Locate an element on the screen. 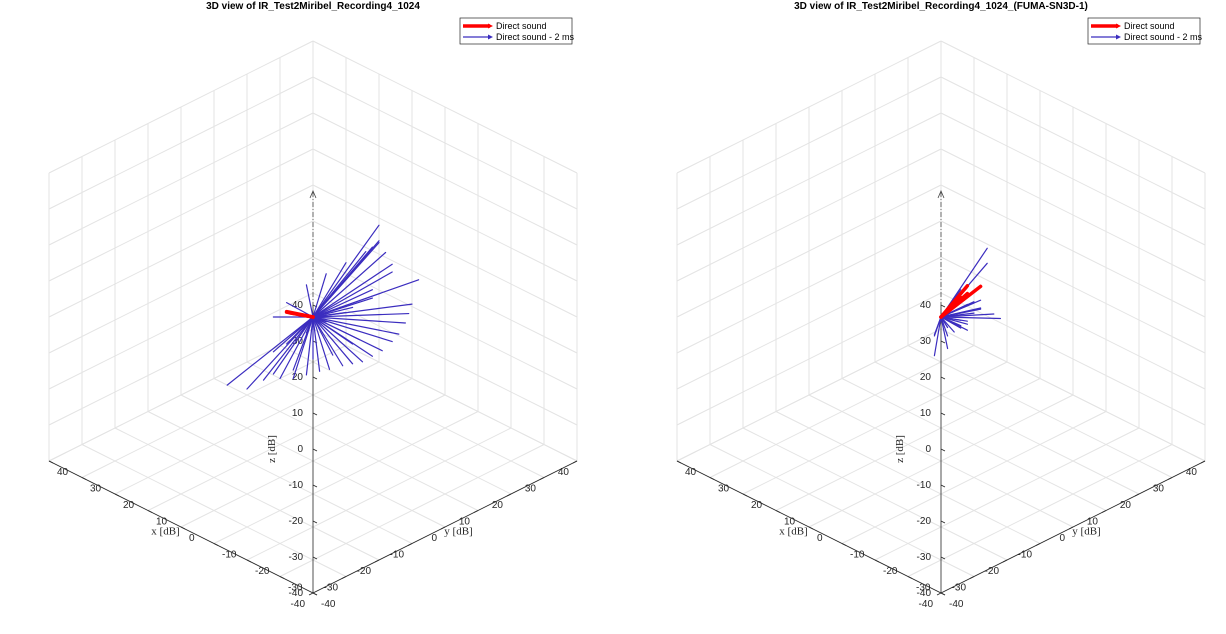 Image resolution: width=1226 pixels, height=634 pixels. y-tick-label: -10 is located at coordinates (1025, 555).